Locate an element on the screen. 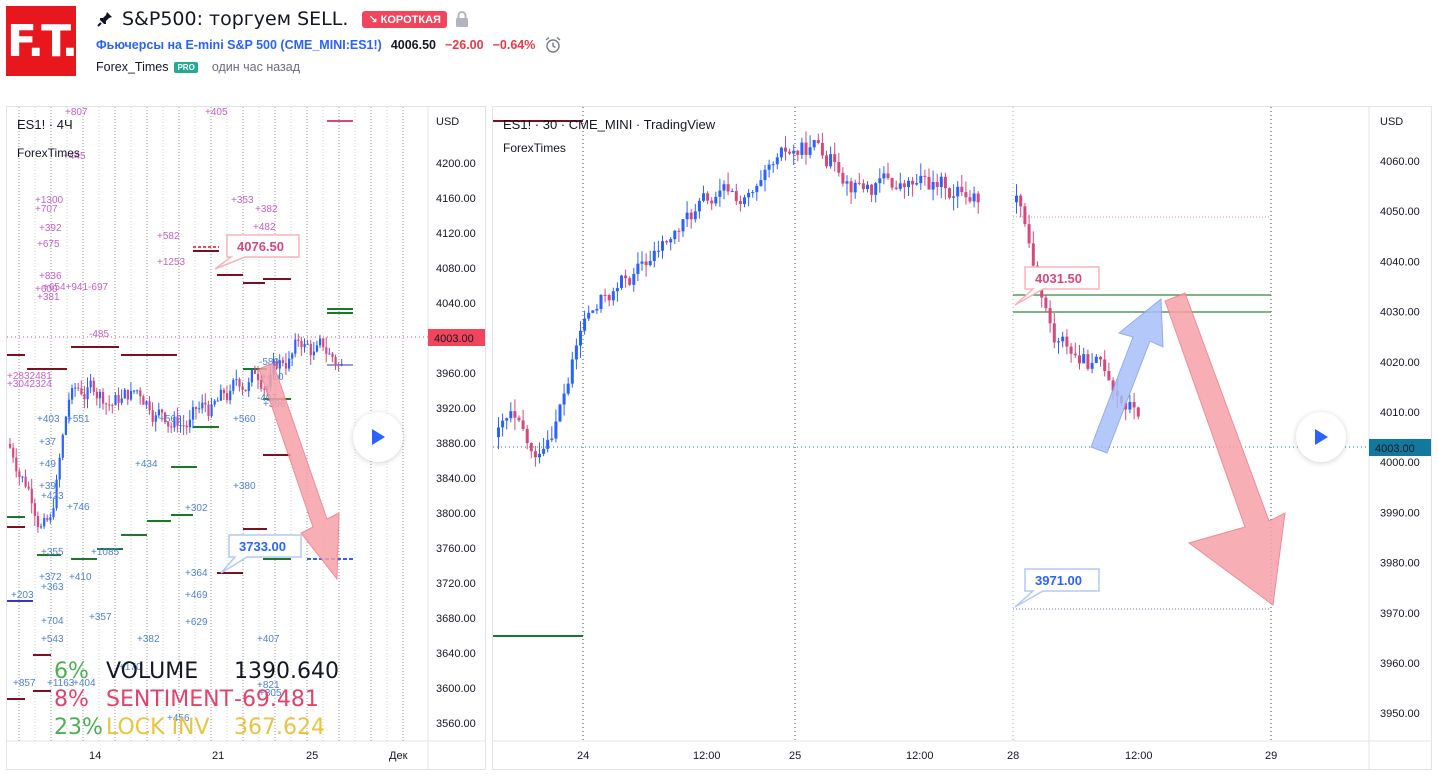 Image resolution: width=1438 pixels, height=776 pixels. price-tick: 4120.00 is located at coordinates (456, 234).